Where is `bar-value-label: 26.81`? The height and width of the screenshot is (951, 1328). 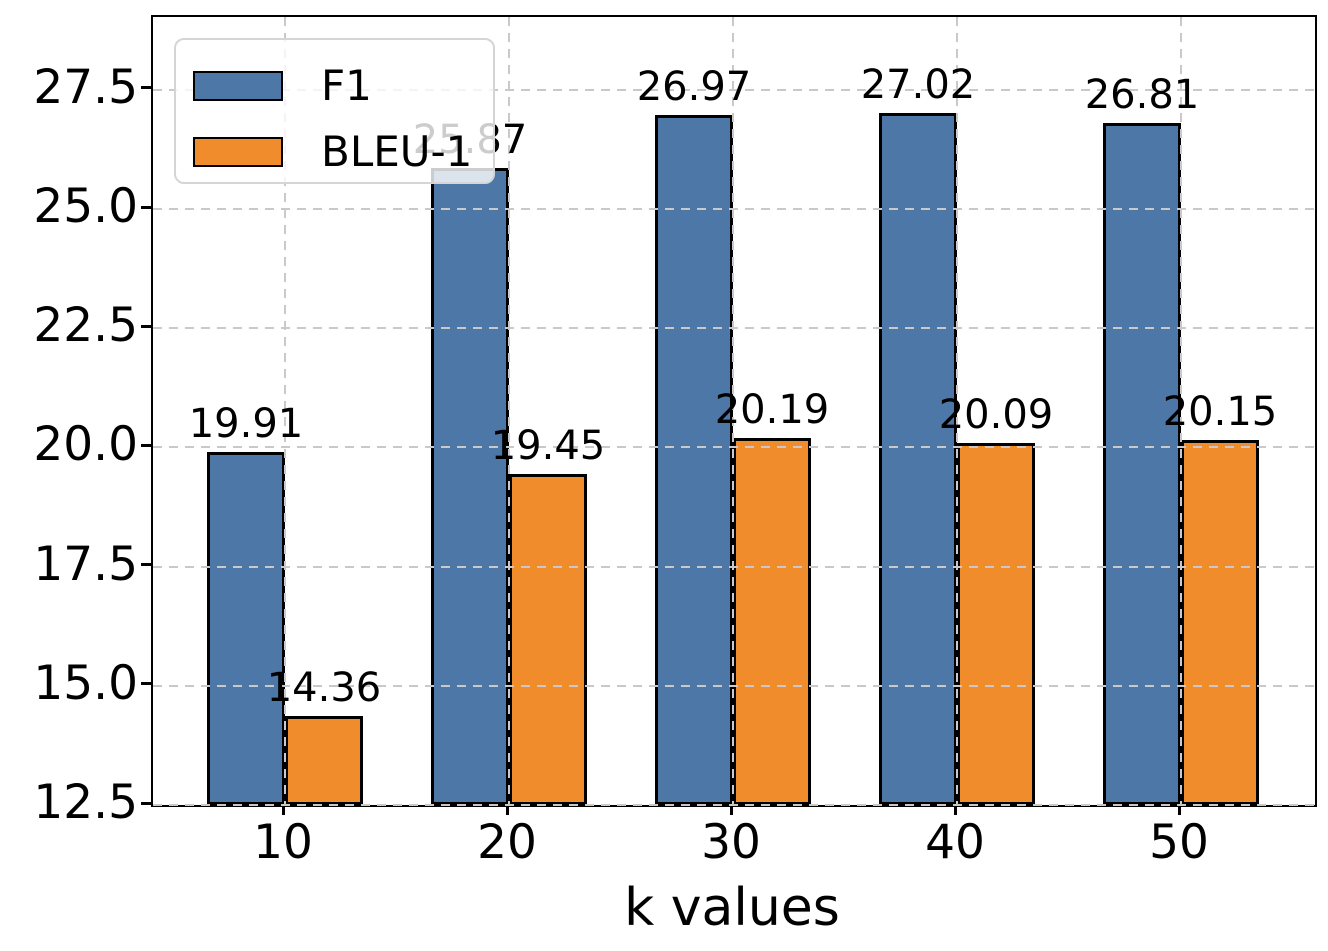 bar-value-label: 26.81 is located at coordinates (1142, 94).